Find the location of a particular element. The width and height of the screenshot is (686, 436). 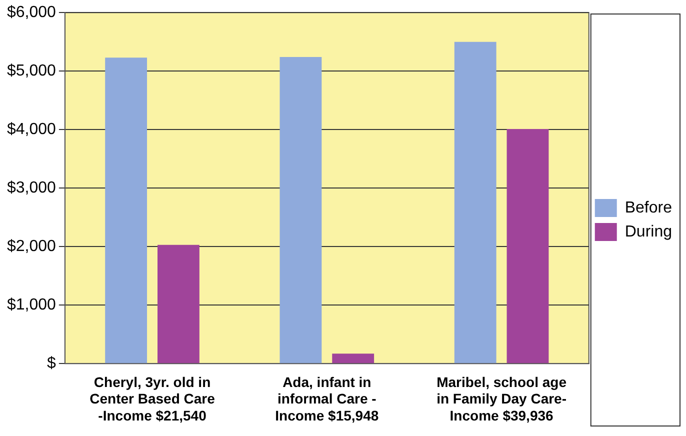

legend-label: During is located at coordinates (648, 231).